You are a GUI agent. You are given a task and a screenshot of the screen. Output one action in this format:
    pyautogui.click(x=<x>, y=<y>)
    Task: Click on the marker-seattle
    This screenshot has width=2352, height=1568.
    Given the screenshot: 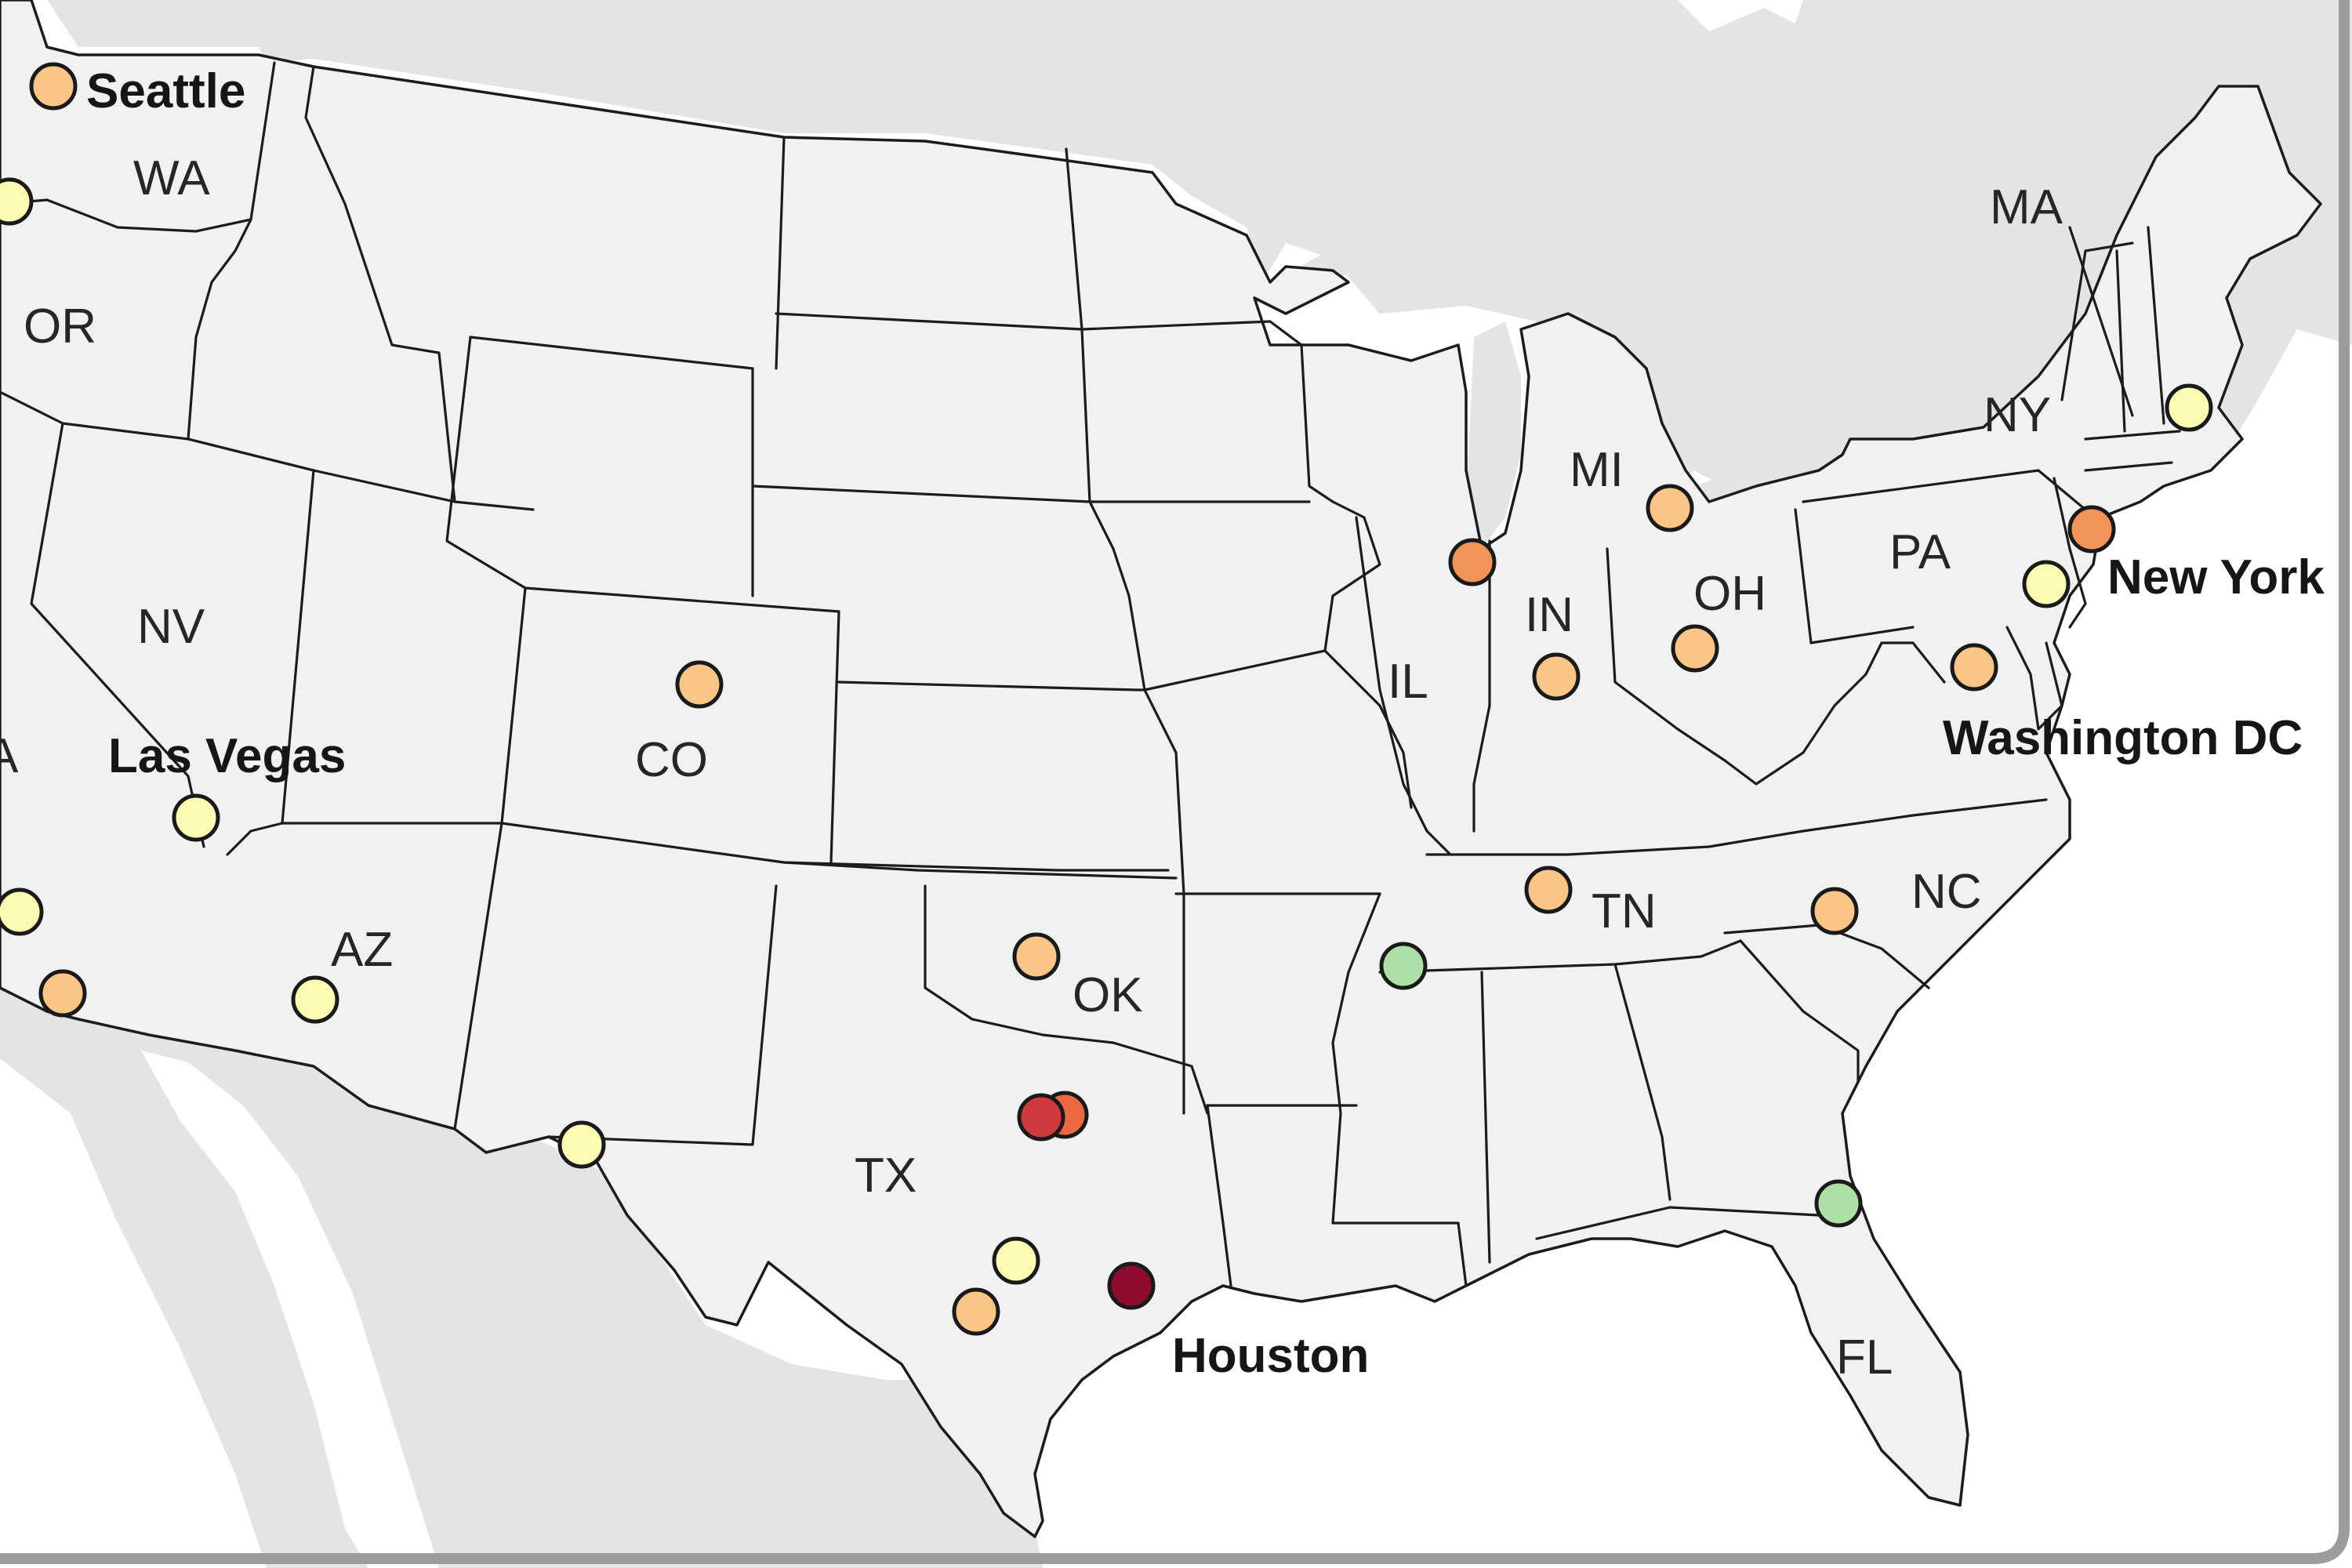 What is the action you would take?
    pyautogui.click(x=54, y=86)
    